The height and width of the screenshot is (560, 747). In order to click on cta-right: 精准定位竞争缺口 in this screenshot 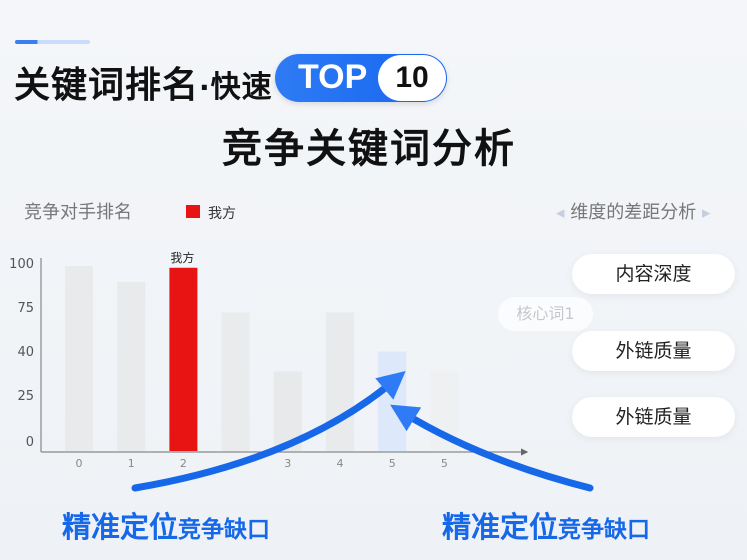, I will do `click(546, 525)`.